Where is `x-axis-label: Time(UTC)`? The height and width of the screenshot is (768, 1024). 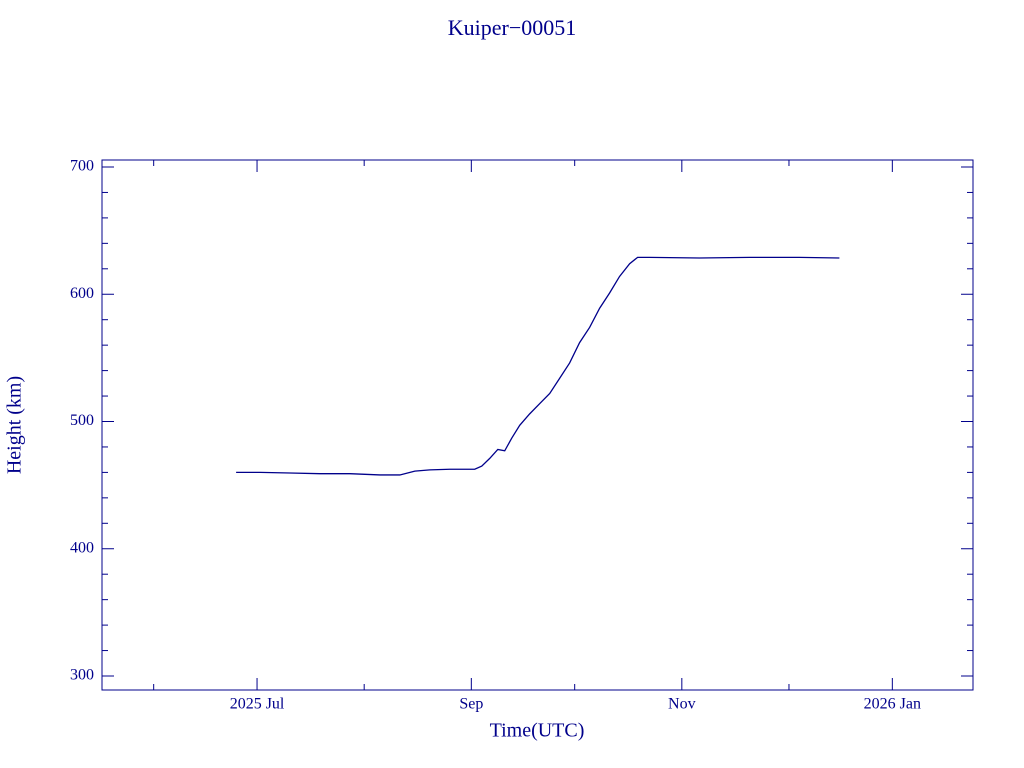 x-axis-label: Time(UTC) is located at coordinates (537, 731).